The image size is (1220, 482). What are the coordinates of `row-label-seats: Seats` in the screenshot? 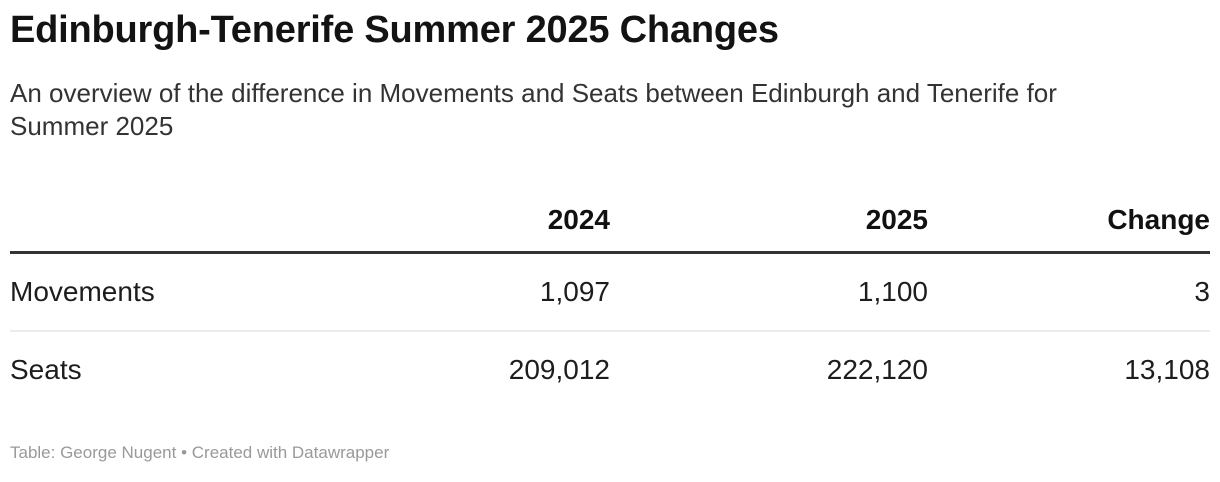 It's located at (46, 369).